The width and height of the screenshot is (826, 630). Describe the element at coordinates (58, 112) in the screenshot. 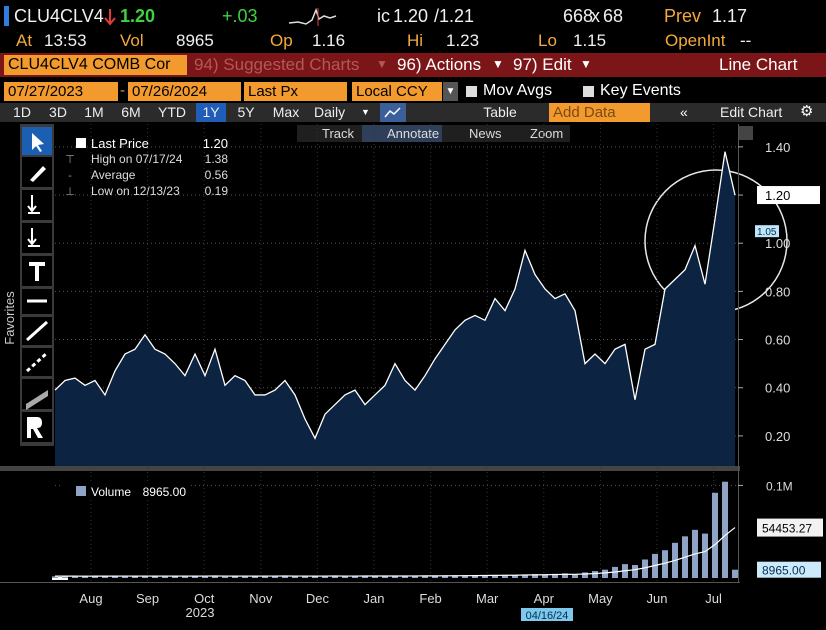

I see `period-button: 3D` at that location.